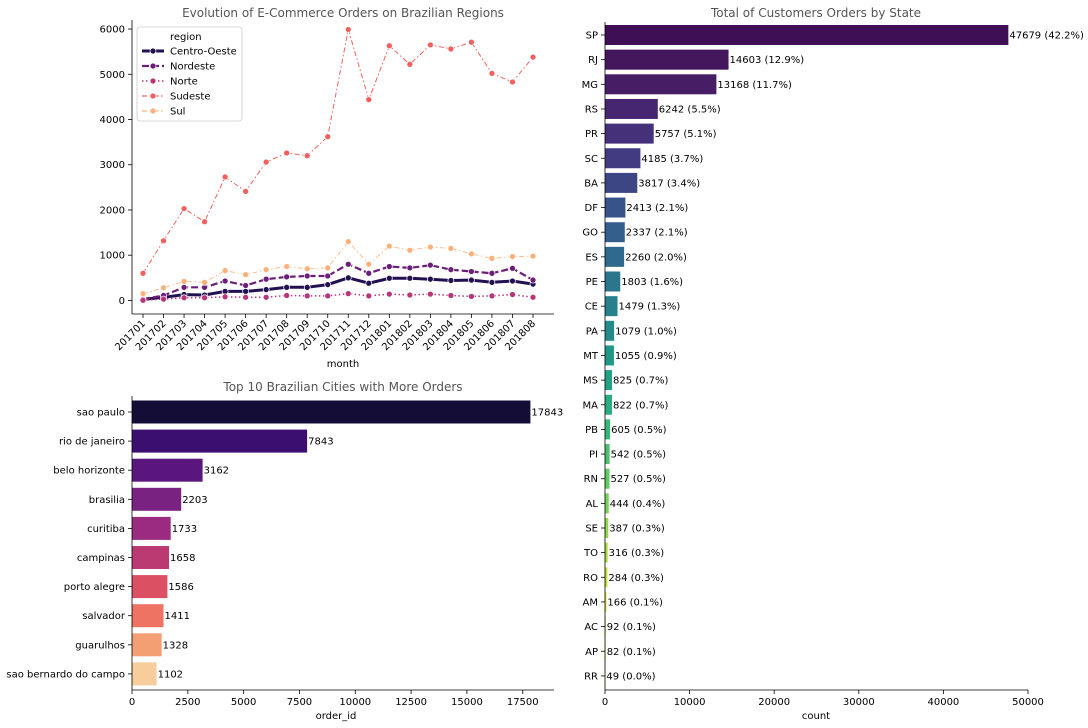 The height and width of the screenshot is (728, 1088). I want to click on state-value-label: 316 (0.3%), so click(637, 553).